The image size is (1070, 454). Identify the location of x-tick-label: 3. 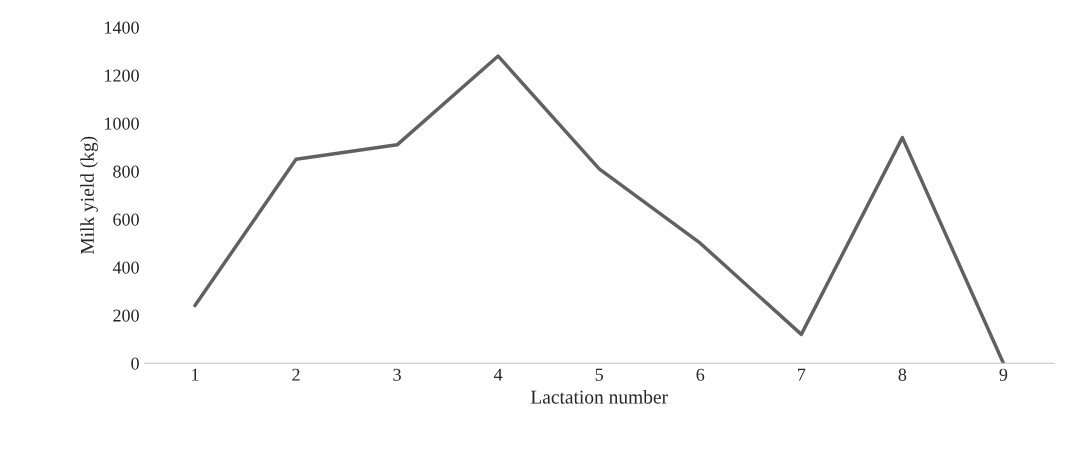
(397, 374).